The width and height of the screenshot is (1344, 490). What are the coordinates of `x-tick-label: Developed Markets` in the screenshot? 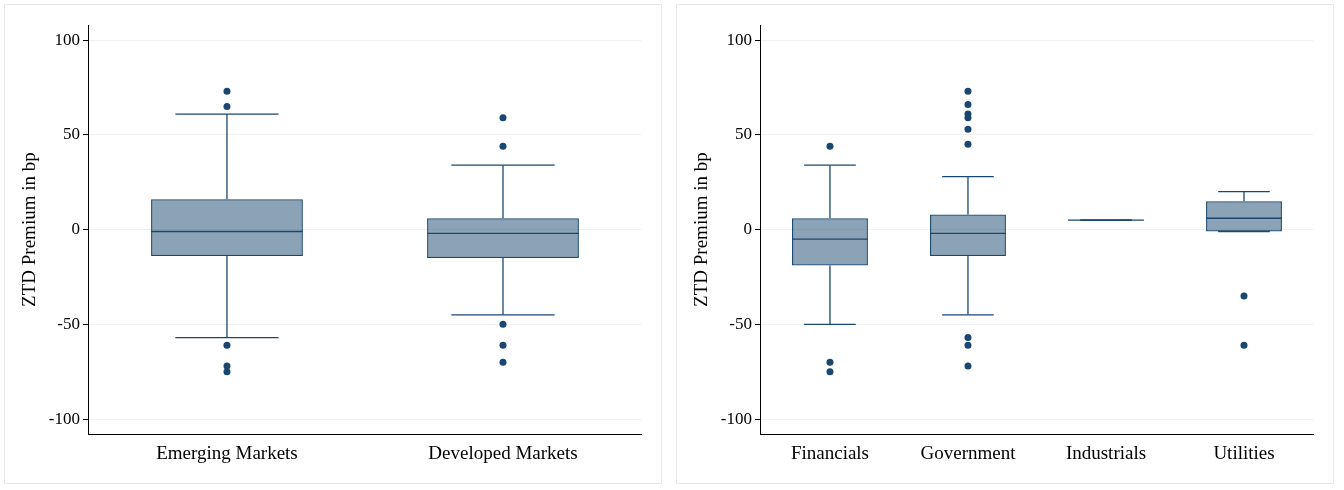 It's located at (503, 452).